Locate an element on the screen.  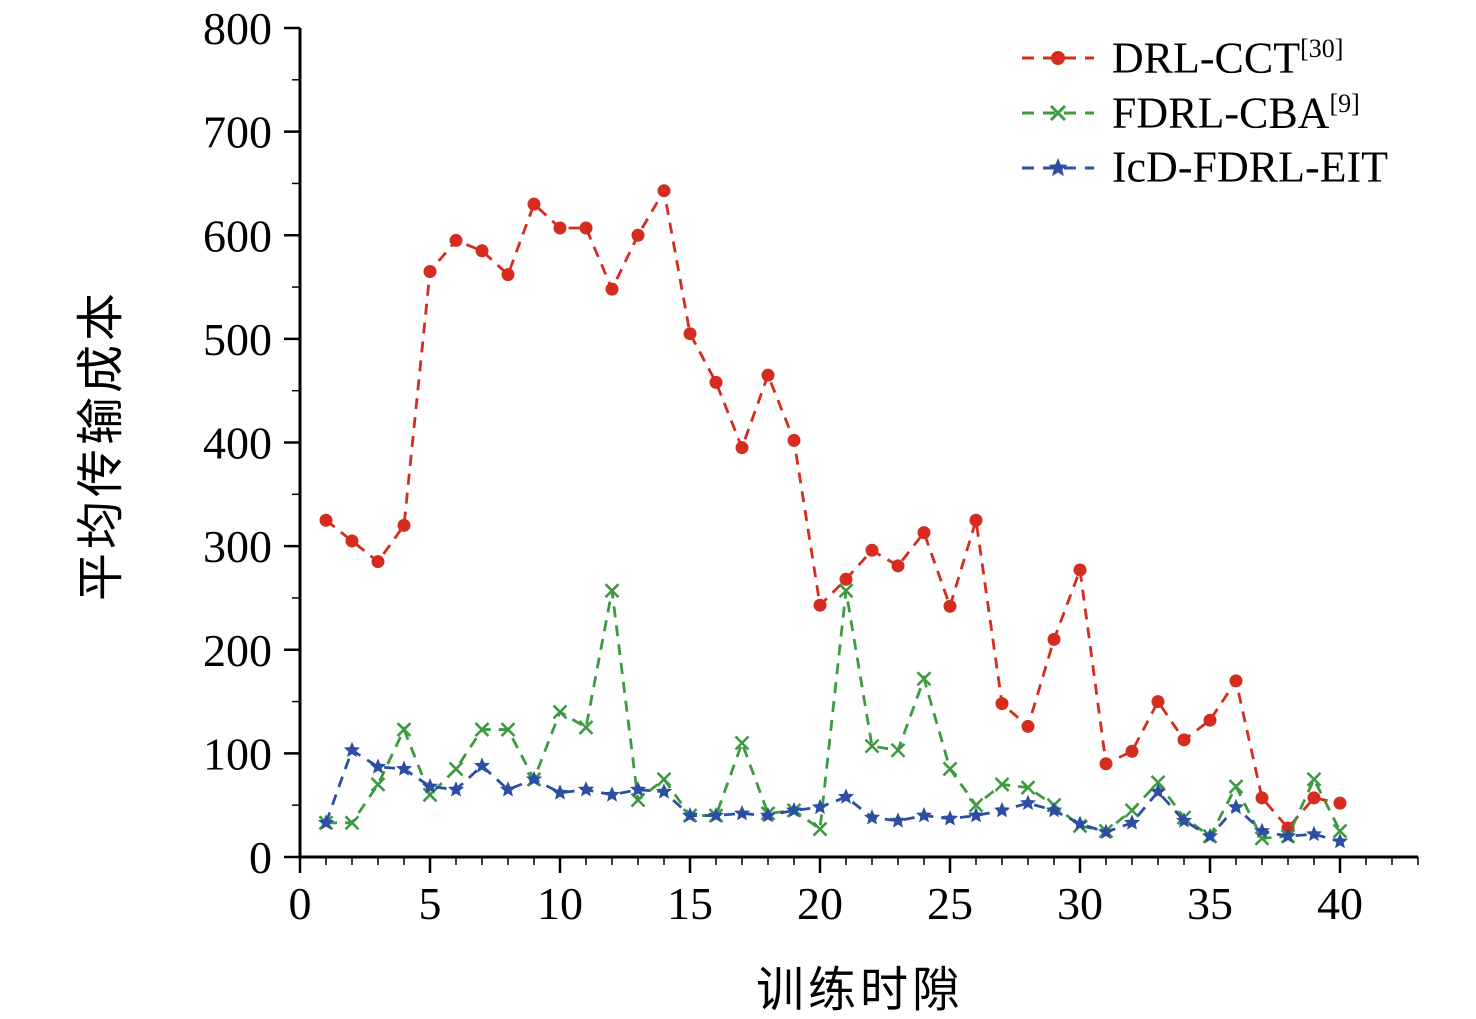
legend-item-drl-cct: DRL-CCT[30] is located at coordinates (1203, 58).